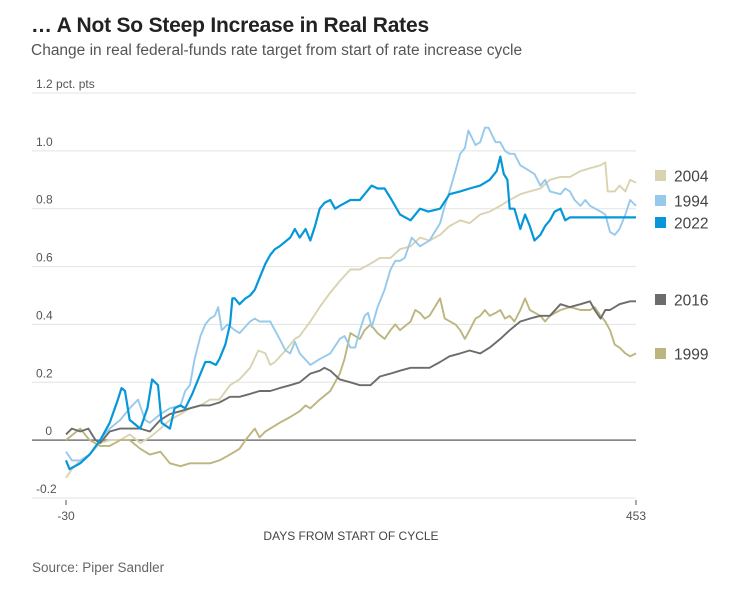  I want to click on y-axis-labels: 1.2 pct. pts 1.0 0.8 0.6 0.4 0.2 0 -0.2, so click(65, 286).